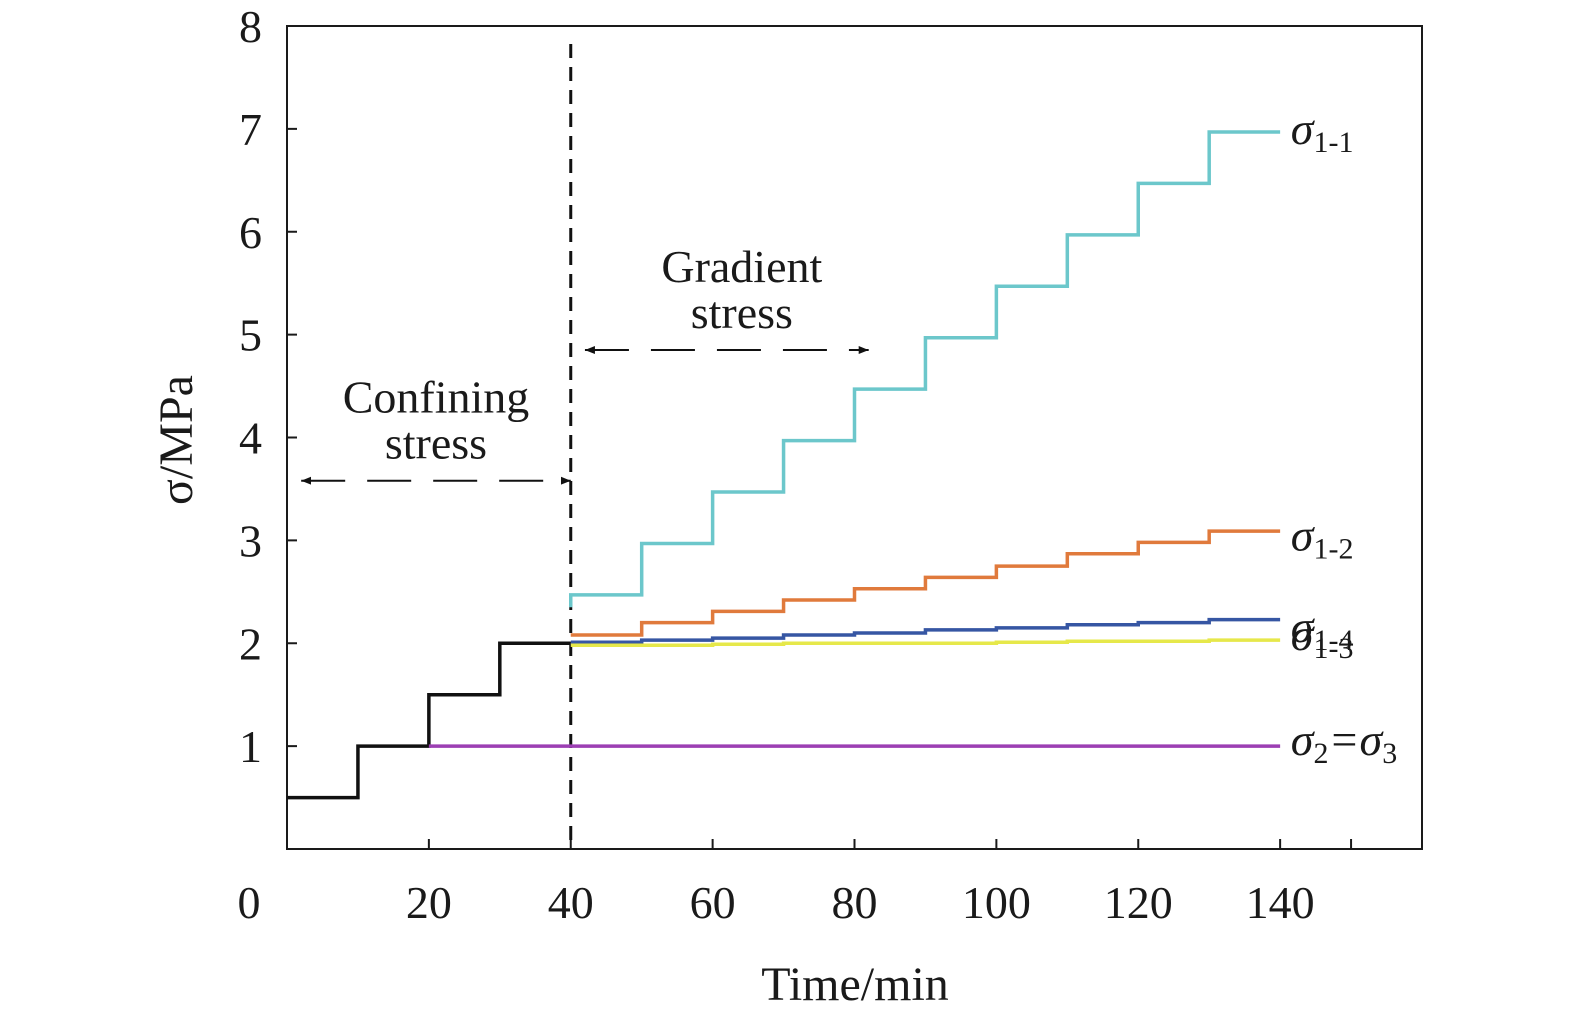 This screenshot has height=1022, width=1575. What do you see at coordinates (1322, 537) in the screenshot?
I see `series-label-3: σ1-2` at bounding box center [1322, 537].